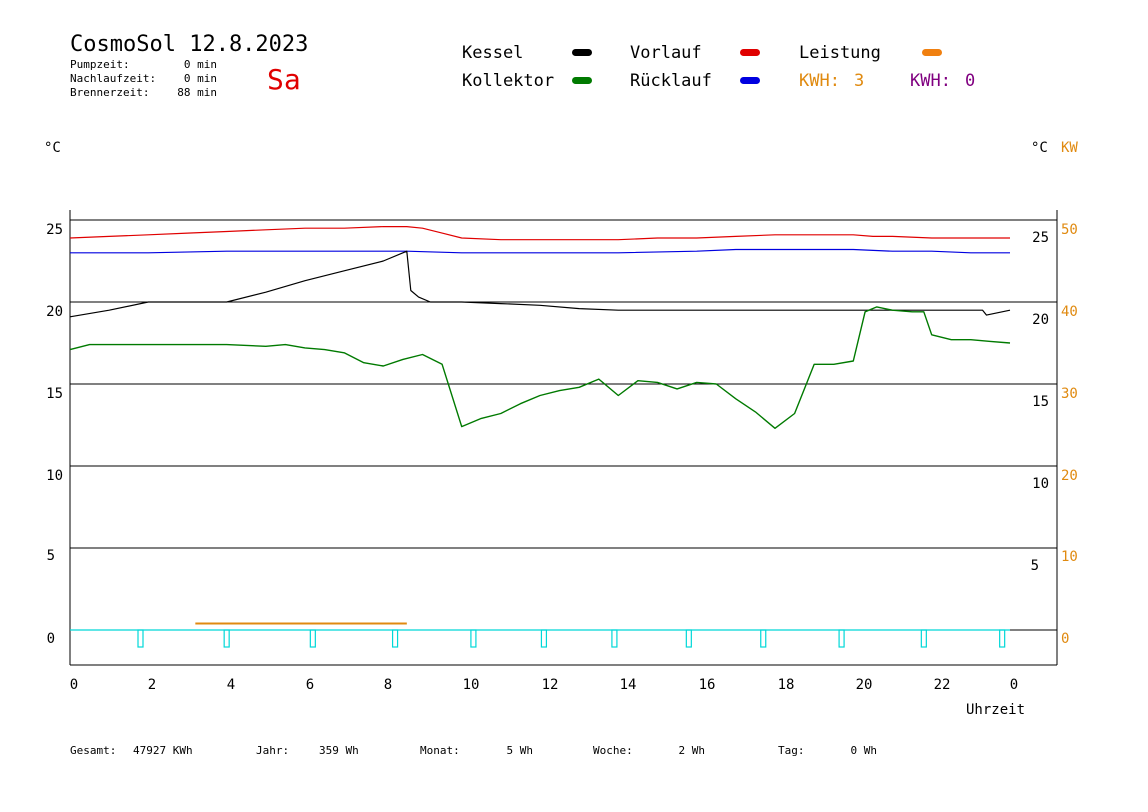 The width and height of the screenshot is (1148, 812). I want to click on total-value-gesamt: 47927 KWh, so click(163, 750).